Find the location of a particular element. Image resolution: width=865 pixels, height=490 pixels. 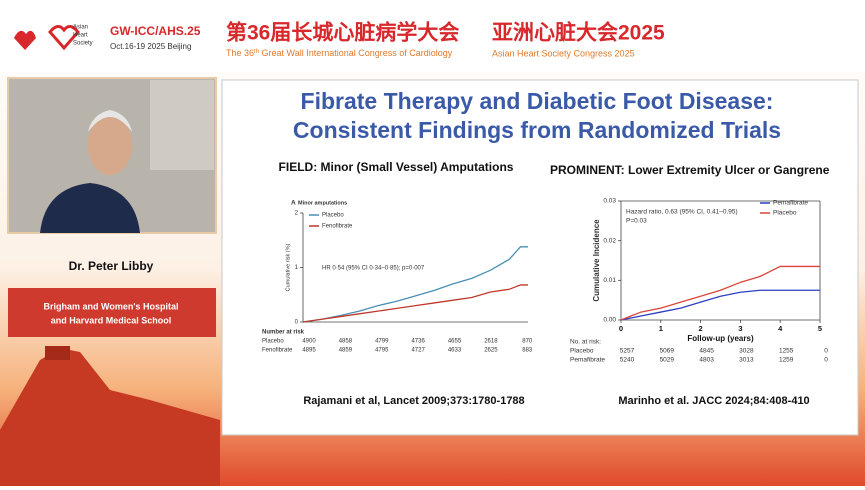

affiliation: Brigham and Women's Hospital is located at coordinates (111, 306).